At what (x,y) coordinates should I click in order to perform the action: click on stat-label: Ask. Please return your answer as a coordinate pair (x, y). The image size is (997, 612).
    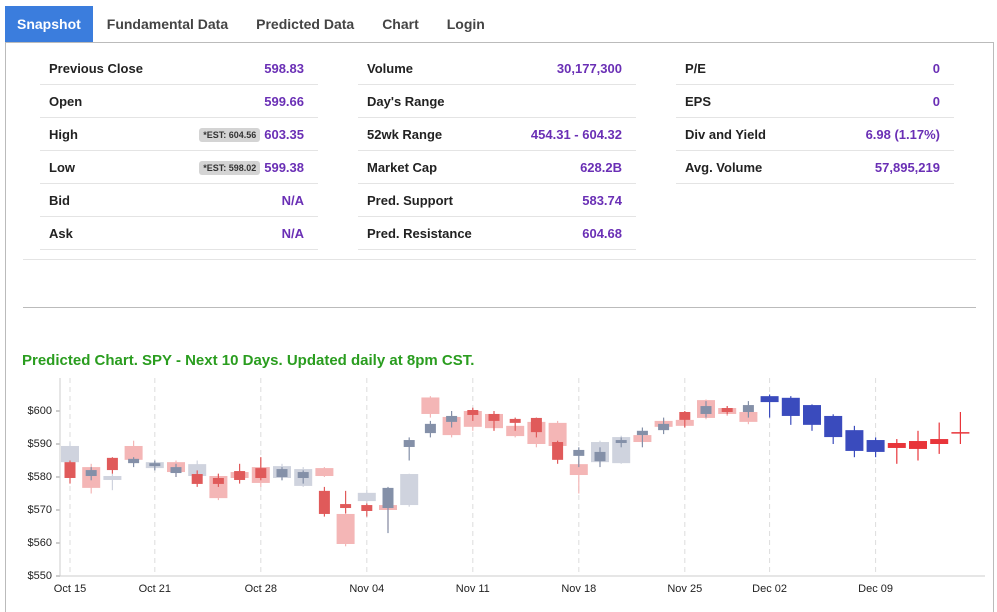
    Looking at the image, I should click on (61, 233).